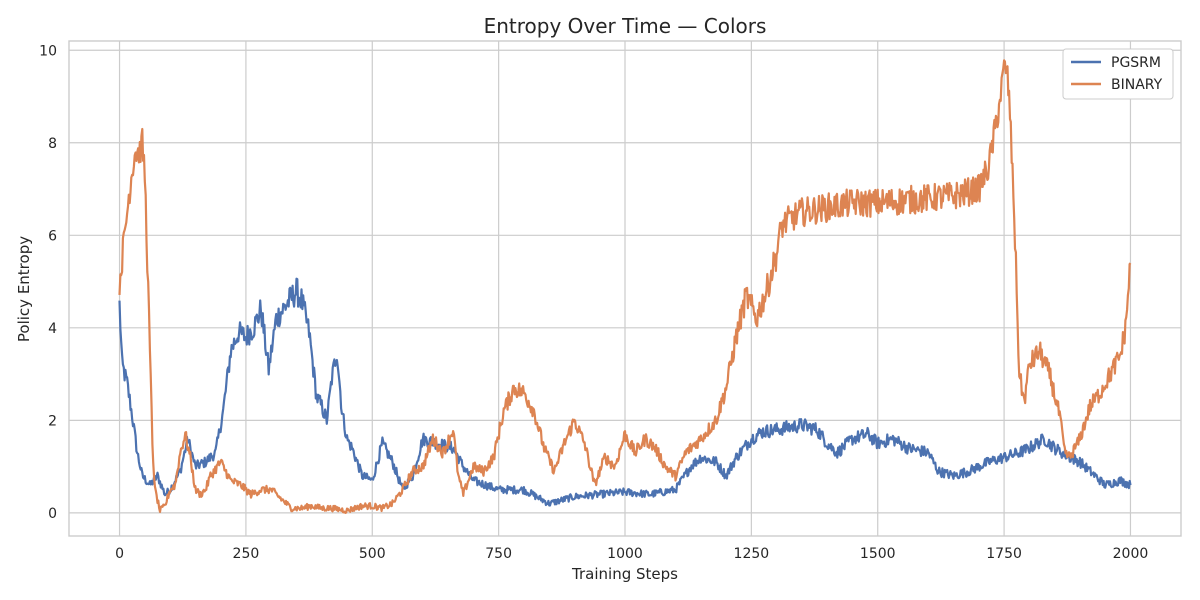 The image size is (1200, 600). I want to click on y-tick-label: 2, so click(52, 421).